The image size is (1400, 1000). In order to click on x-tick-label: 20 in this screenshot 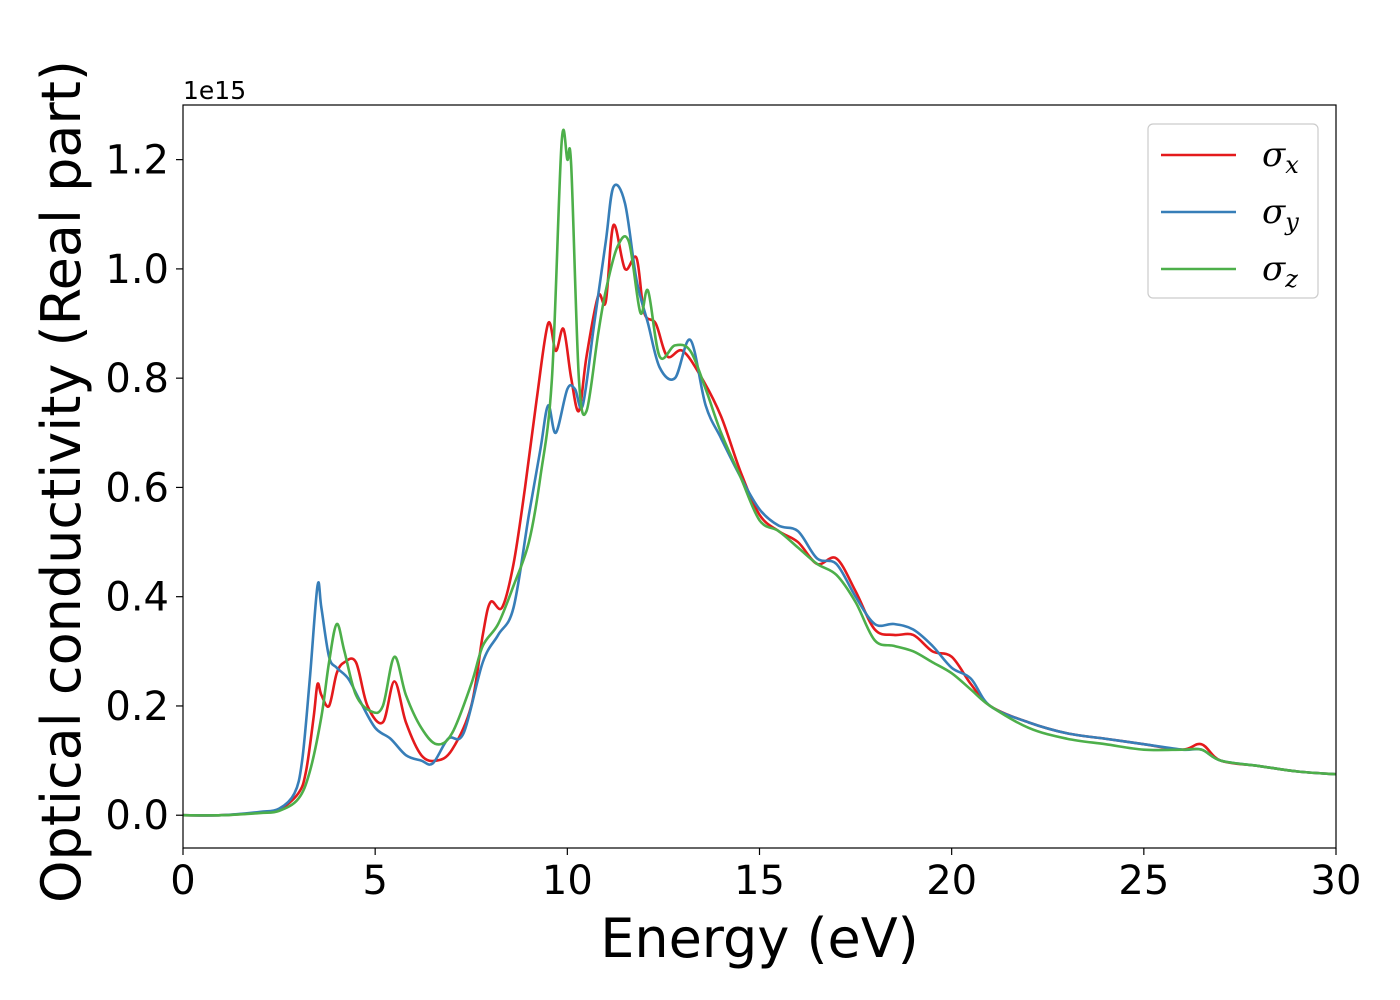, I will do `click(951, 881)`.